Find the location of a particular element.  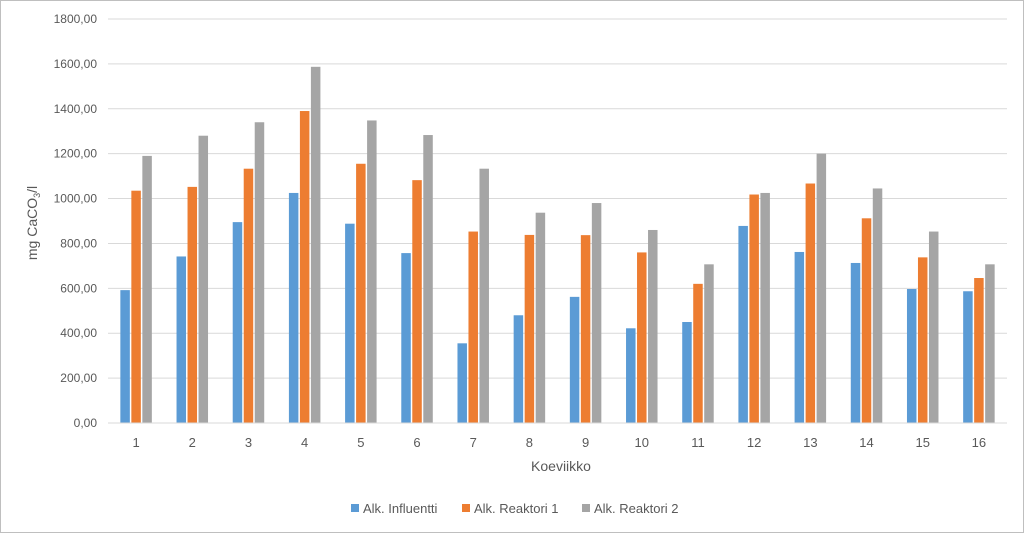

x-tick-label: 8 is located at coordinates (529, 442).